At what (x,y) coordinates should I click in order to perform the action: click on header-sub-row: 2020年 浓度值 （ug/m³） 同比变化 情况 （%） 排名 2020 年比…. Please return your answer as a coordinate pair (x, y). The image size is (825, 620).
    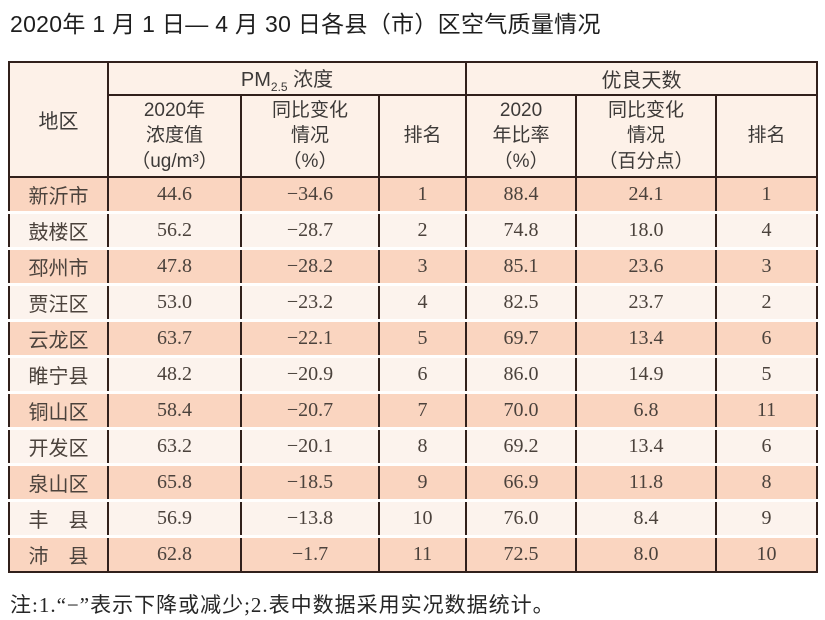
    Looking at the image, I should click on (413, 136).